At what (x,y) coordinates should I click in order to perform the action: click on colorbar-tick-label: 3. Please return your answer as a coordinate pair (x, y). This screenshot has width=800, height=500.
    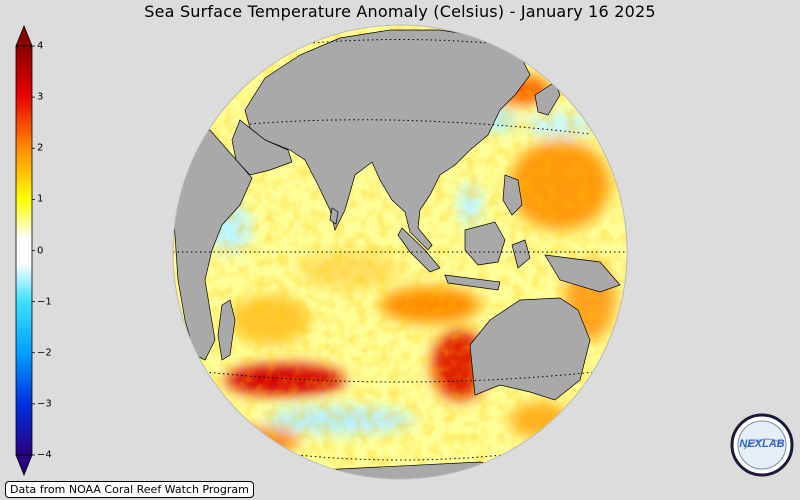
    Looking at the image, I should click on (40, 97).